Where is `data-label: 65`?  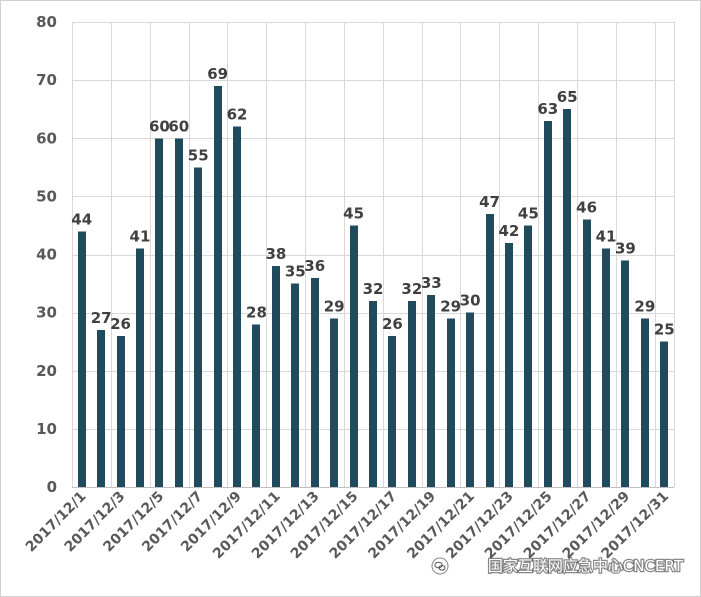 data-label: 65 is located at coordinates (567, 97).